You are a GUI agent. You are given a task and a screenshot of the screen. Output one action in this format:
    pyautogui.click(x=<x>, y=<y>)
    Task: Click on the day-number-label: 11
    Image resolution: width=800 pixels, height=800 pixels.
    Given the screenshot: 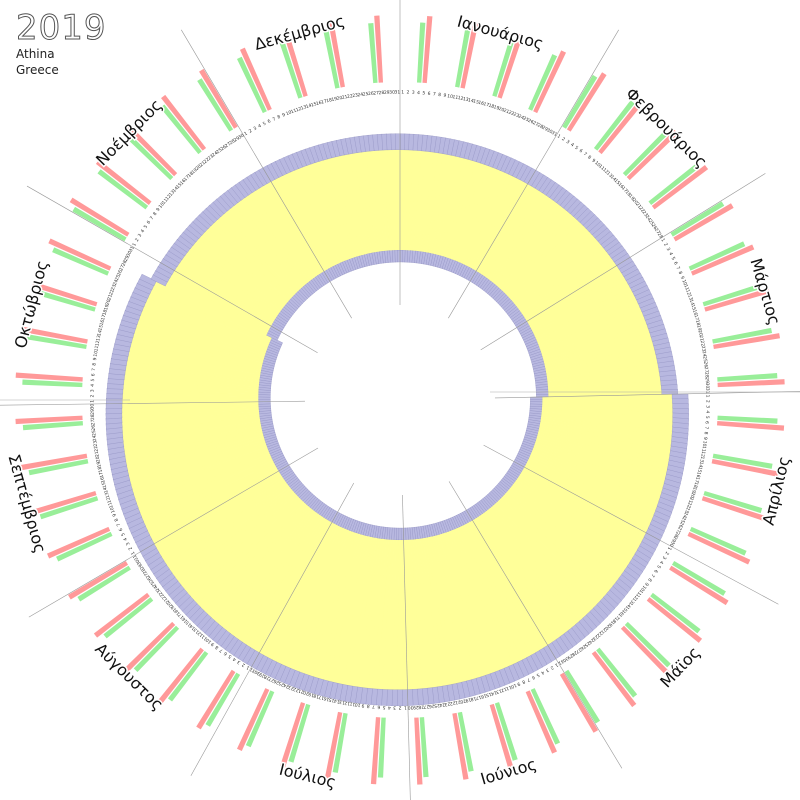 What is the action you would take?
    pyautogui.click(x=703, y=448)
    